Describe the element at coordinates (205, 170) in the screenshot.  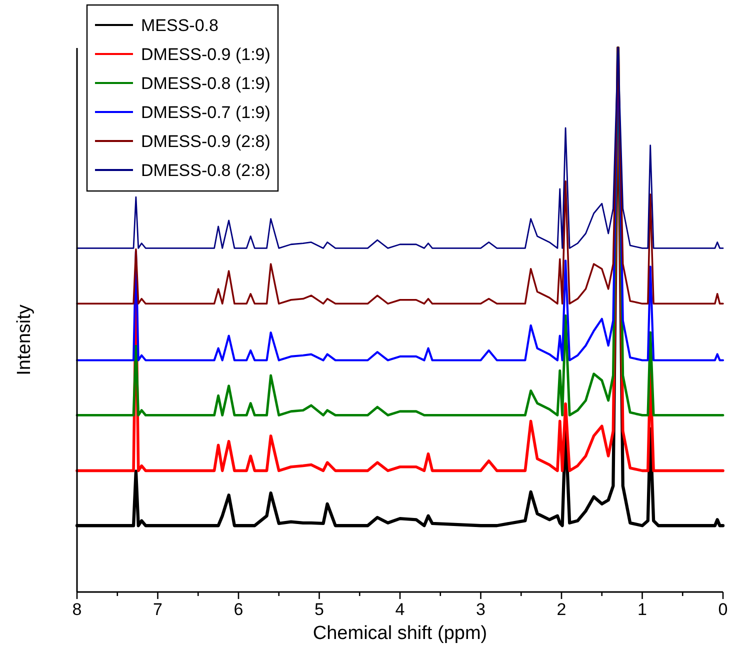
I see `legend-label: DMESS-0.8 (2:8)` at that location.